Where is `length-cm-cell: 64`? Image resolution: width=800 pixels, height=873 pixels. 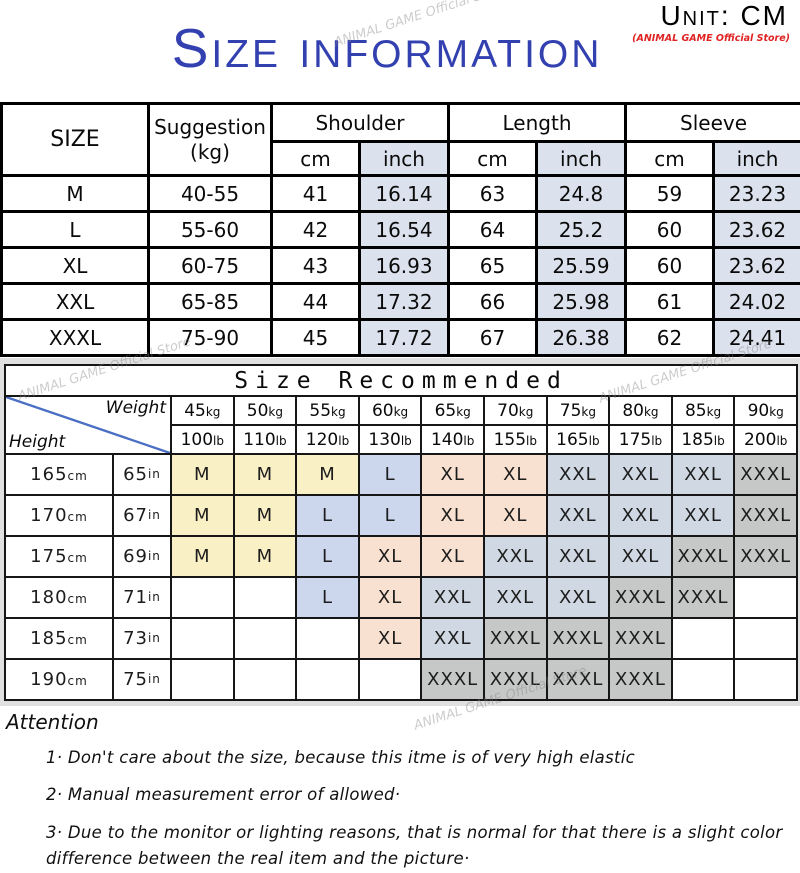 length-cm-cell: 64 is located at coordinates (493, 230).